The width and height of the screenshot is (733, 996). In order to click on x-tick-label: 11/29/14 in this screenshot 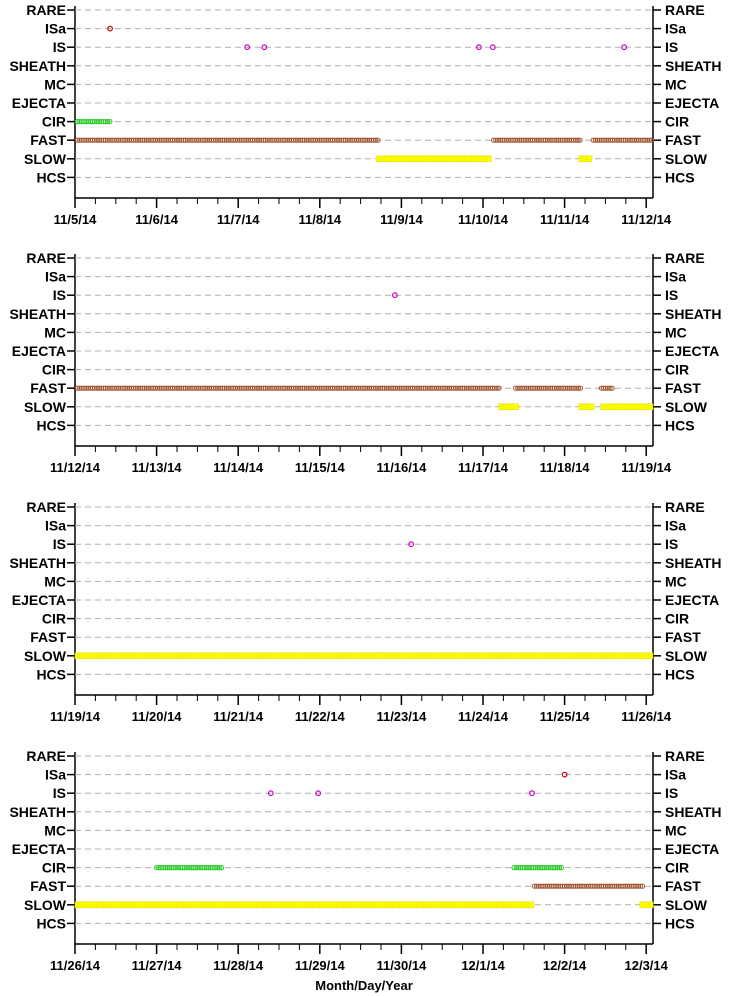, I will do `click(320, 965)`.